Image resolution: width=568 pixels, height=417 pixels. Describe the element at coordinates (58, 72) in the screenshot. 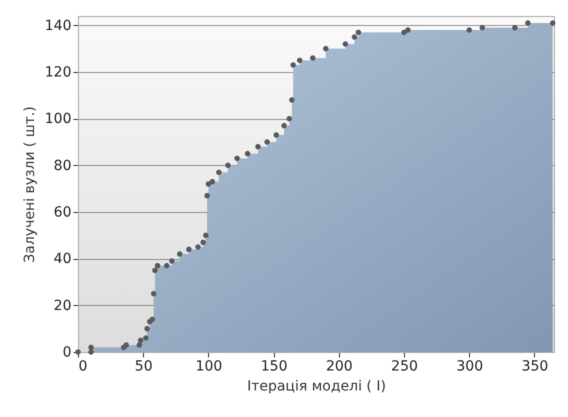

I see `y-tick-label: 120` at that location.